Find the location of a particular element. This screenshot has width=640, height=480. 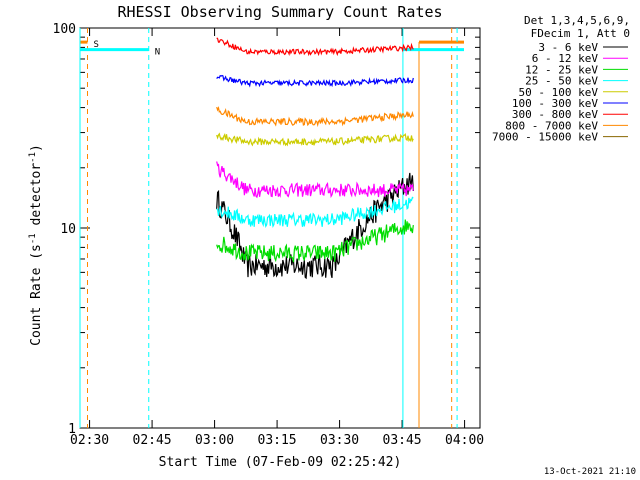

y-tick-label: 10 is located at coordinates (68, 229).